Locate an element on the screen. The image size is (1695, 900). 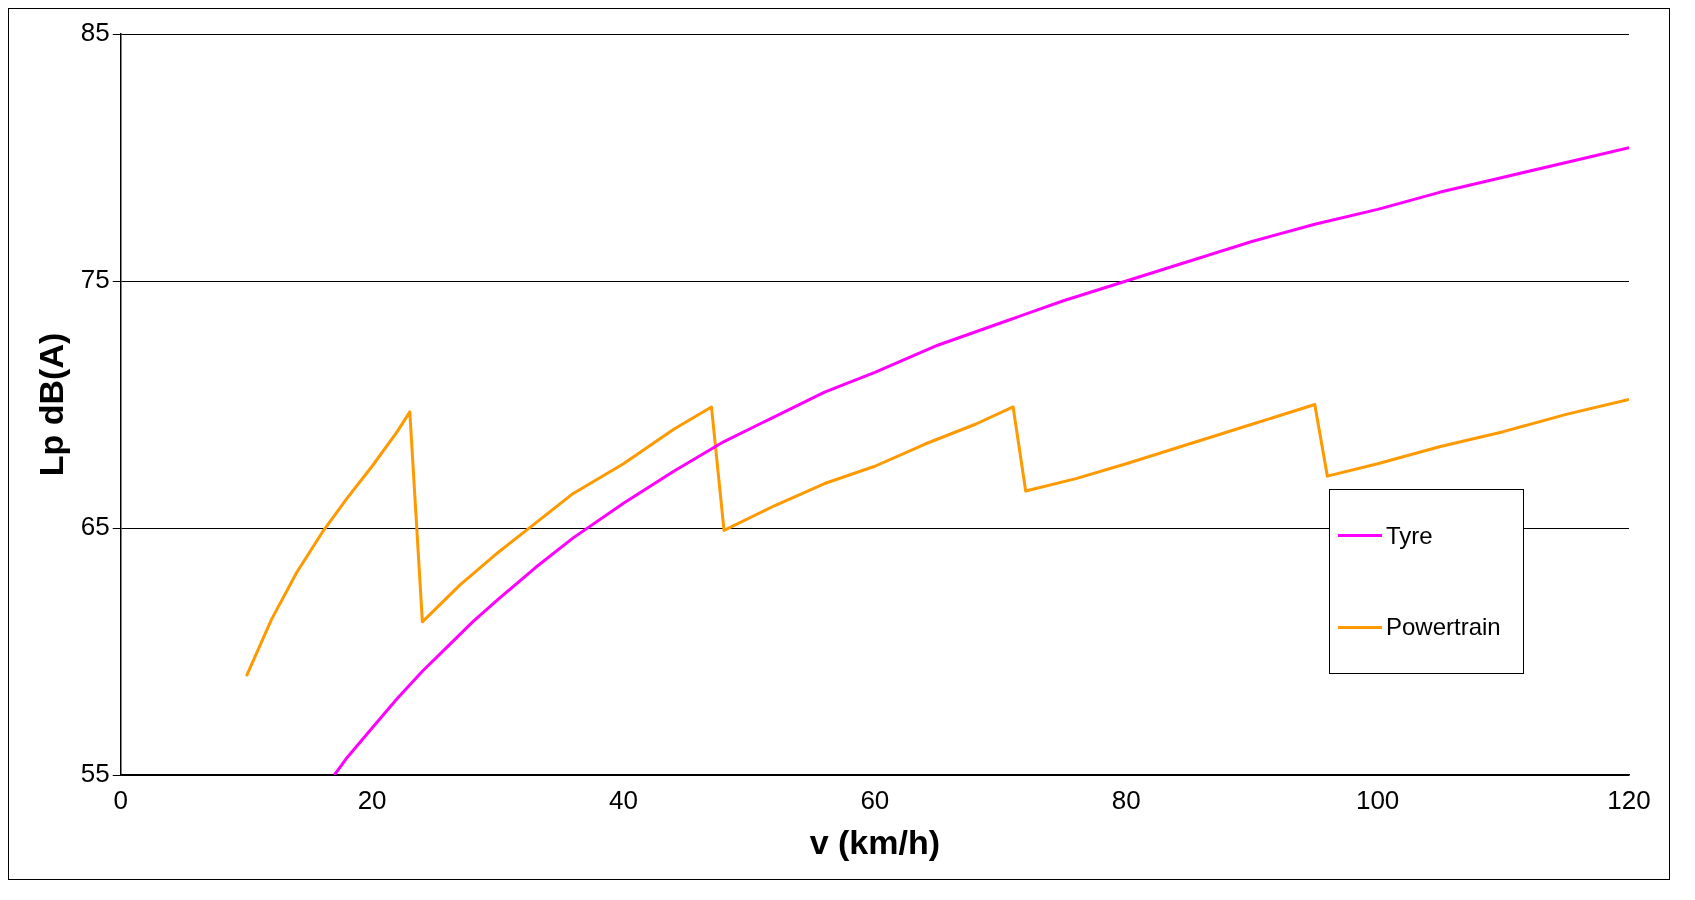
y-axis-title: Lp dB(A) is located at coordinates (50, 404).